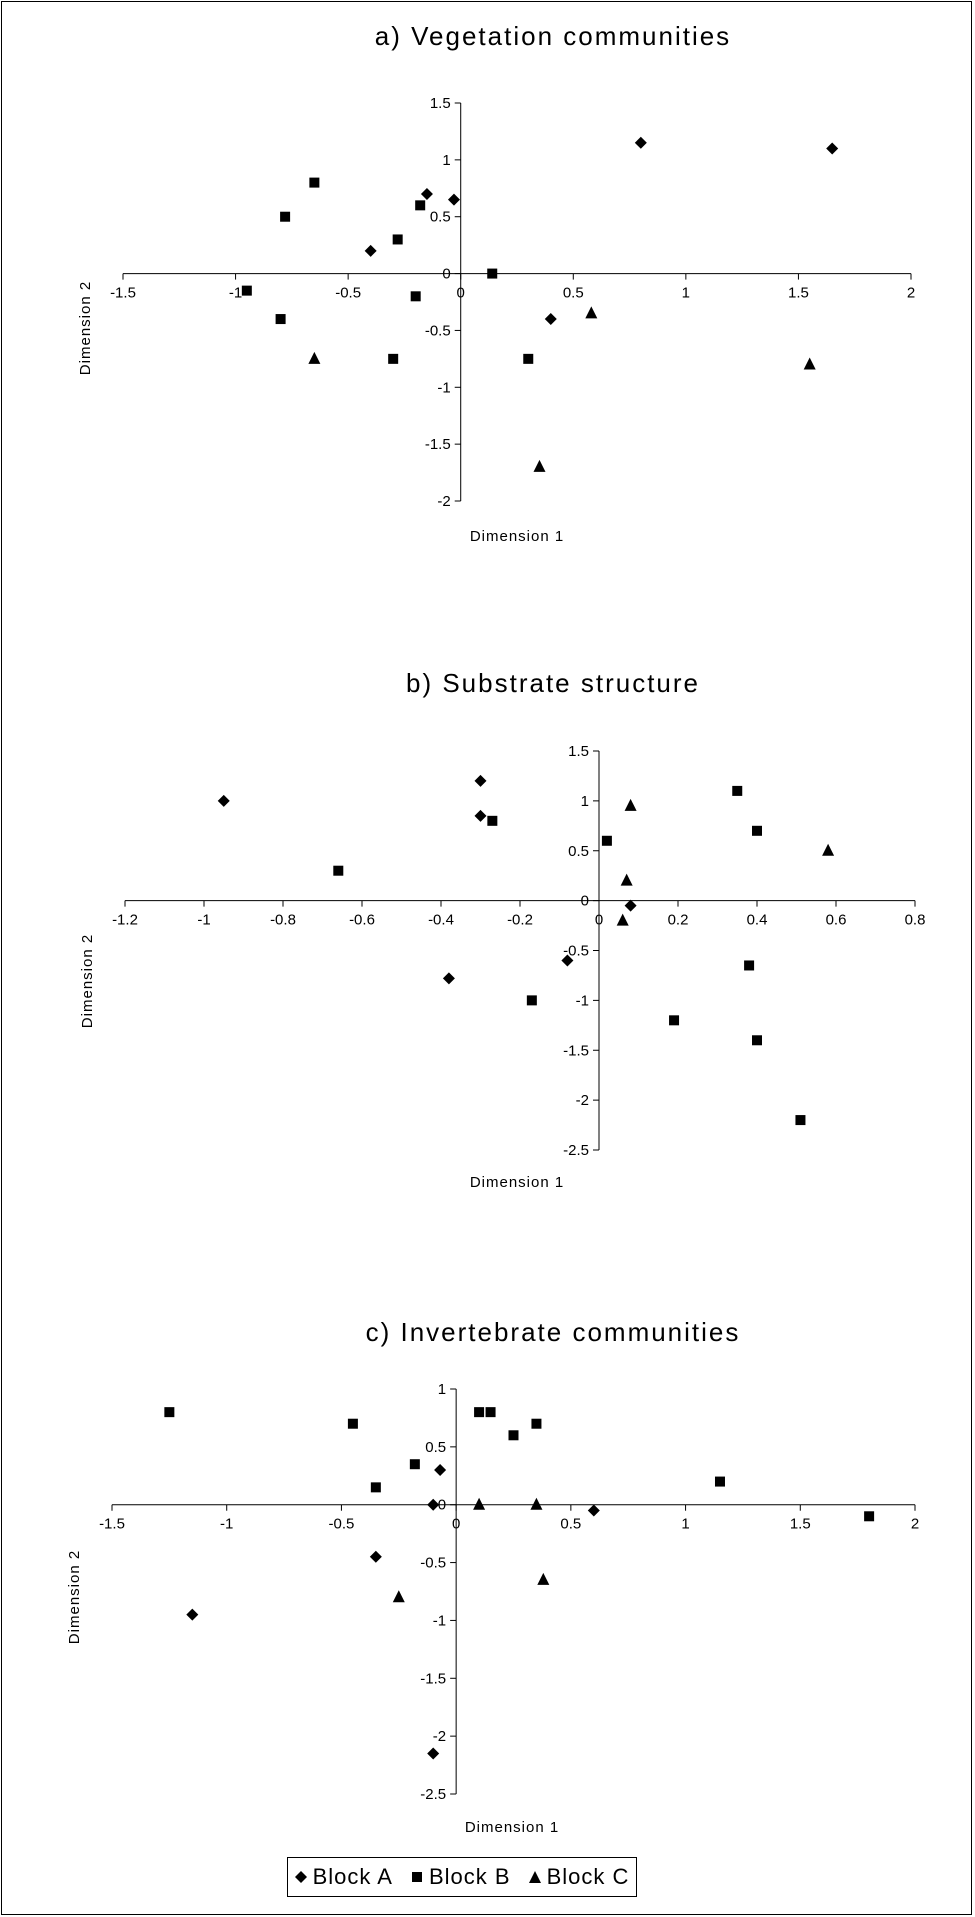 This screenshot has width=975, height=1917. I want to click on legend-item-block-b: Block B, so click(461, 1877).